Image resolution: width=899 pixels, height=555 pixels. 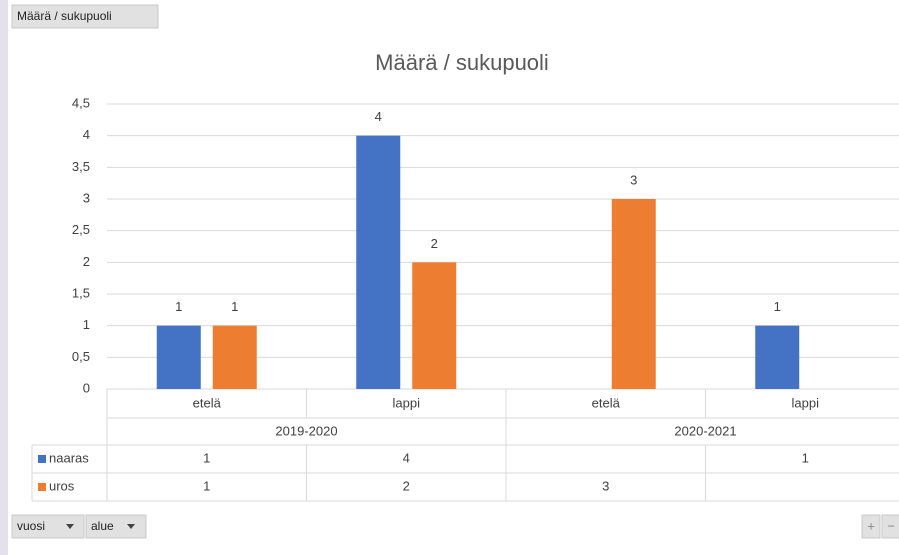 What do you see at coordinates (81, 166) in the screenshot?
I see `y-tick-label: 3,5` at bounding box center [81, 166].